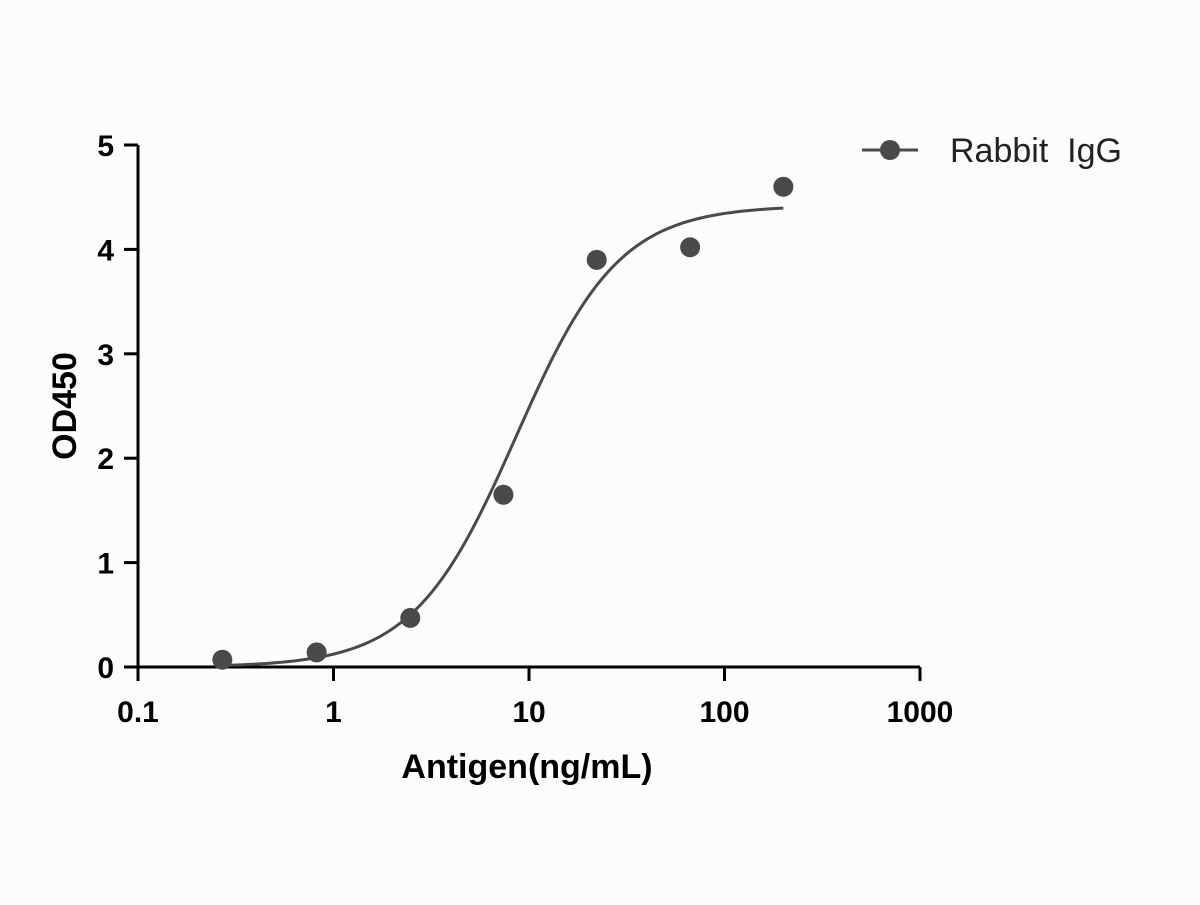 The image size is (1200, 905). I want to click on x-axis-title: Antigen(ng/mL), so click(526, 767).